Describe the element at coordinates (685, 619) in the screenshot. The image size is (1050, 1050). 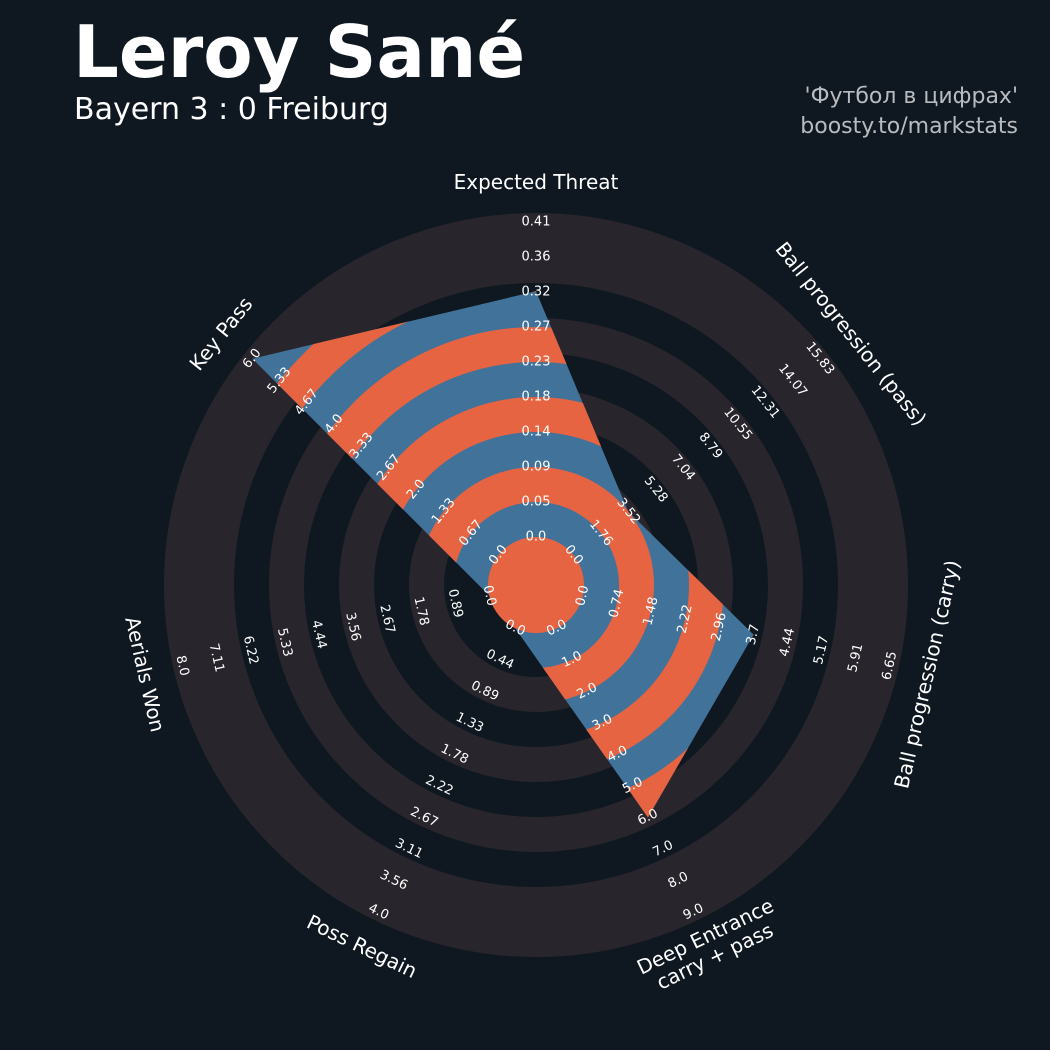
I see `tick-label: 2.22` at that location.